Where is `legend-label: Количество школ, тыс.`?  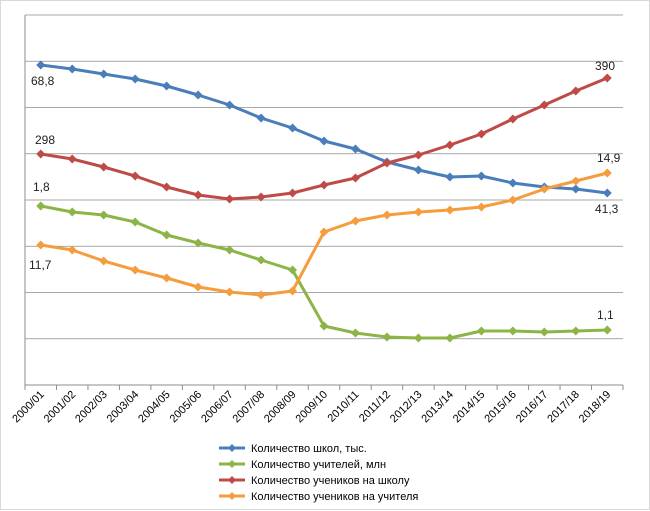
legend-label: Количество школ, тыс. is located at coordinates (309, 449).